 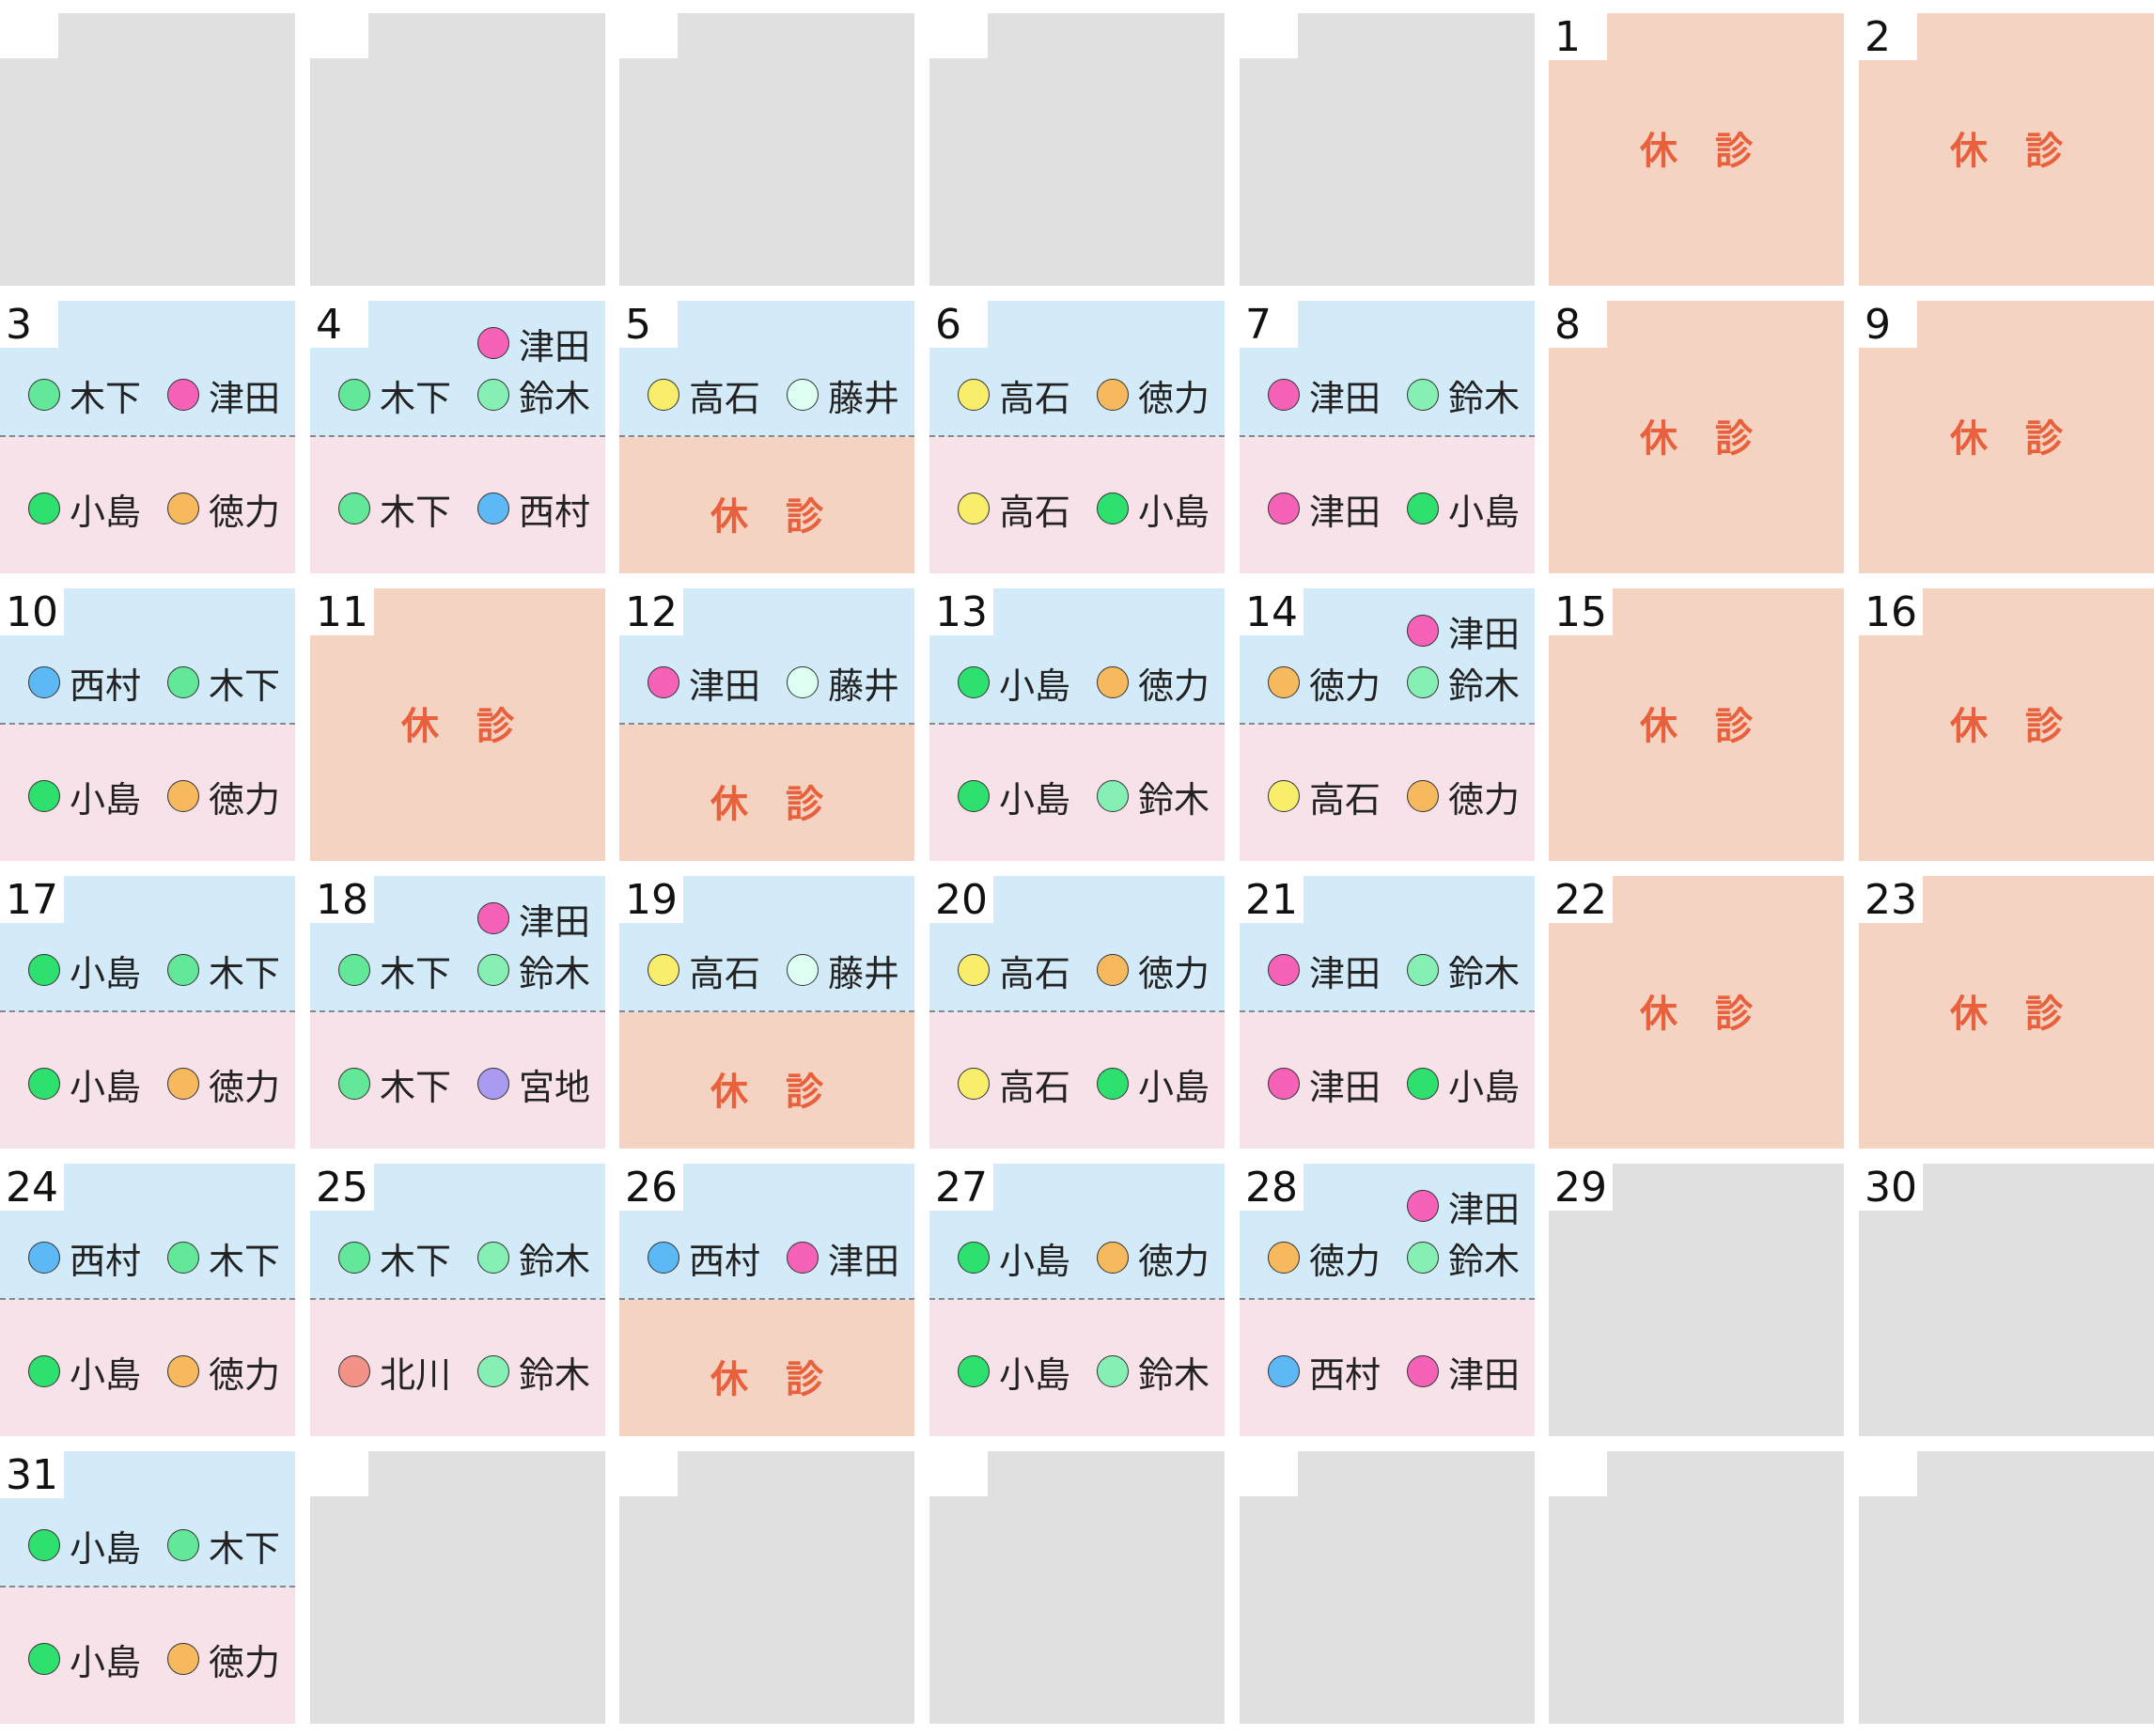 I want to click on day-number: 7, so click(x=1269, y=325).